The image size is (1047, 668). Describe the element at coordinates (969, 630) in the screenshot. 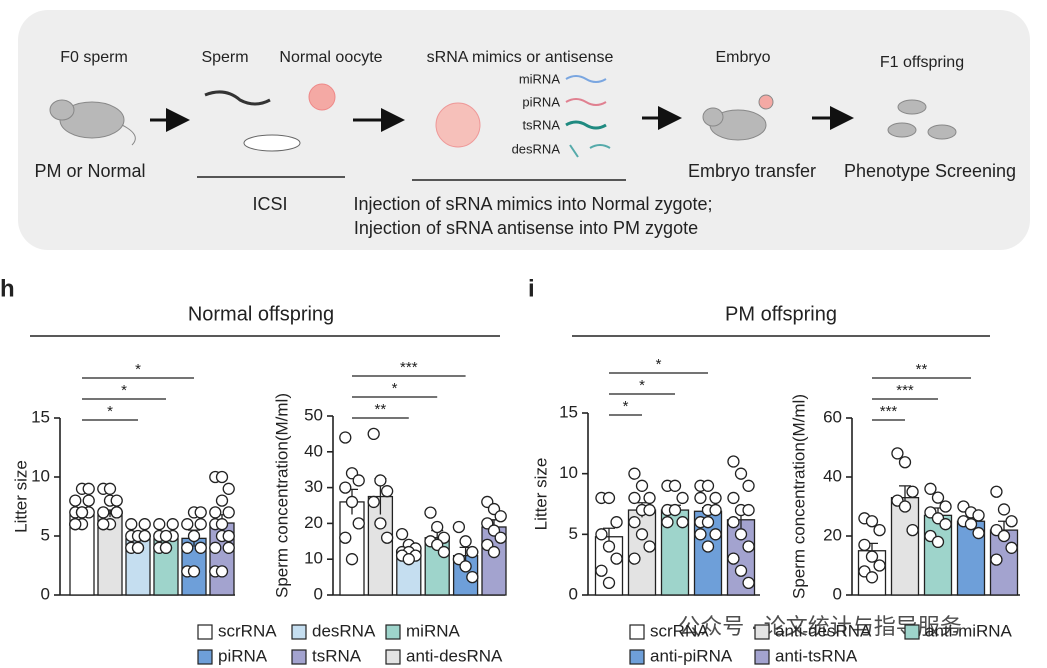

I see `legend-label: anti-miRNA` at that location.